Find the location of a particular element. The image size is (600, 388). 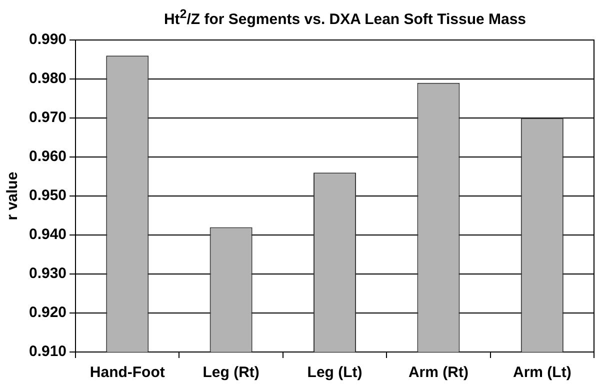

chart-title: Ht$^{2}$/Z for Segments vs. DXA Lean Soft Tissue Mass is located at coordinates (345, 17).